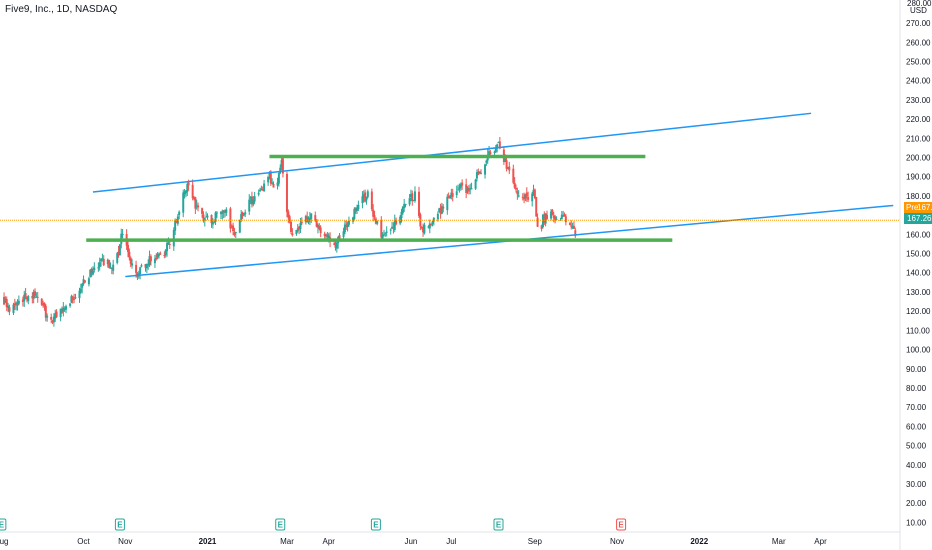 Image resolution: width=932 pixels, height=550 pixels. I want to click on price-tick-label: 240.00, so click(918, 81).